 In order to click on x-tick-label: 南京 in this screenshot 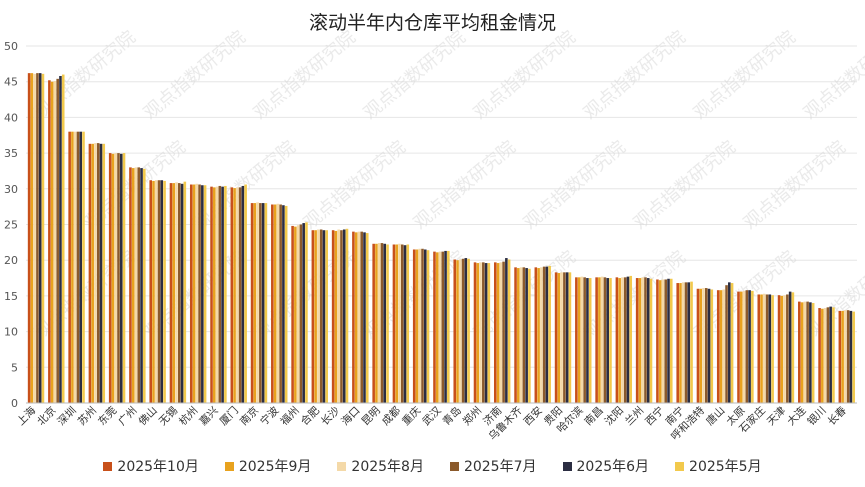, I will do `click(249, 416)`.